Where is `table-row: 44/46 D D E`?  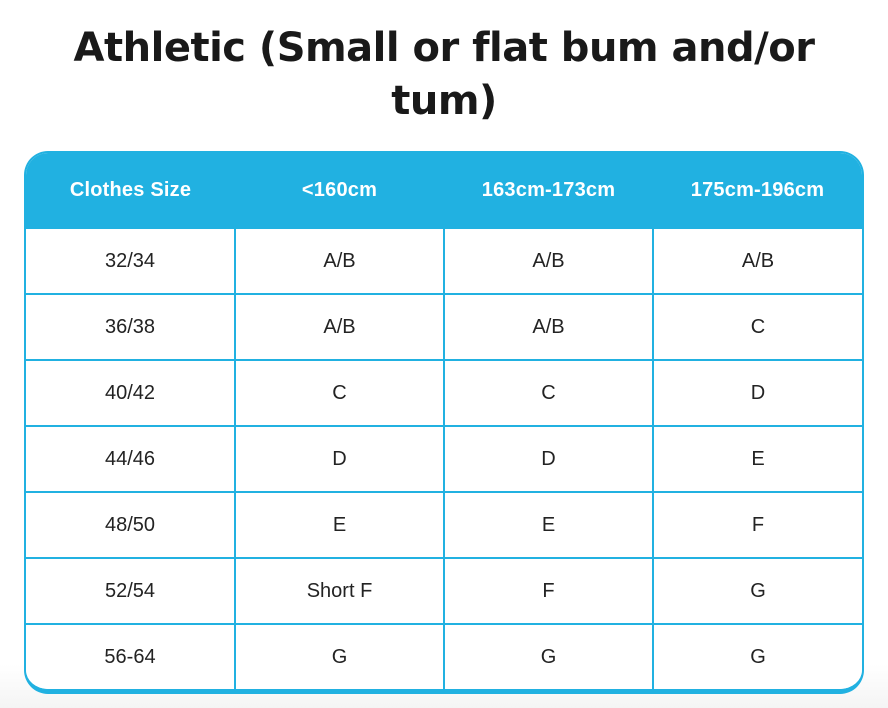
table-row: 44/46 D D E is located at coordinates (444, 459).